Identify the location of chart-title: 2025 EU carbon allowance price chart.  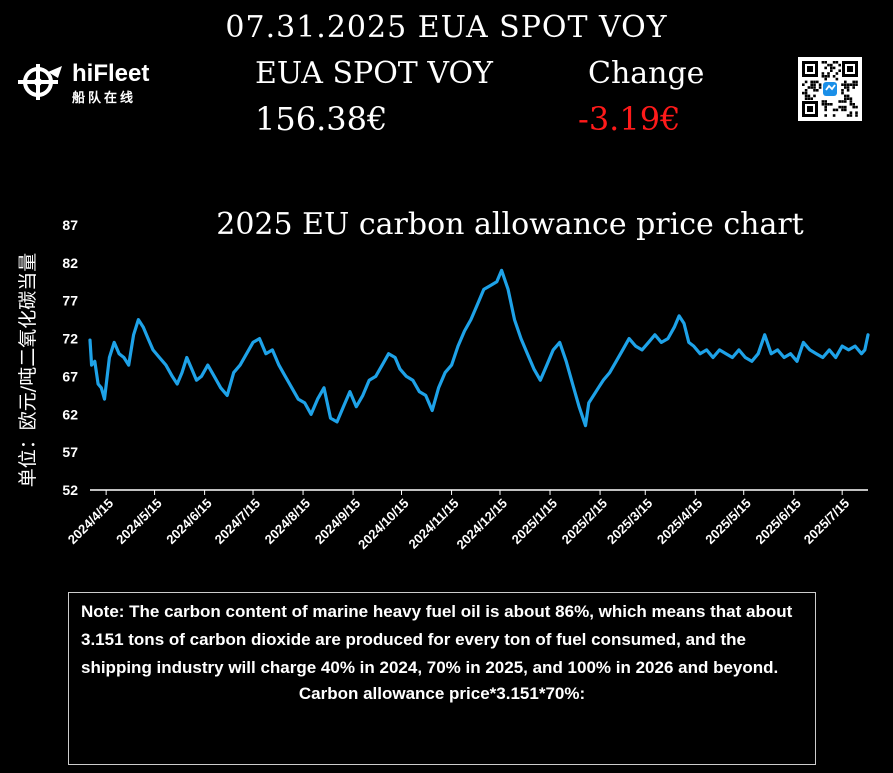
(510, 224).